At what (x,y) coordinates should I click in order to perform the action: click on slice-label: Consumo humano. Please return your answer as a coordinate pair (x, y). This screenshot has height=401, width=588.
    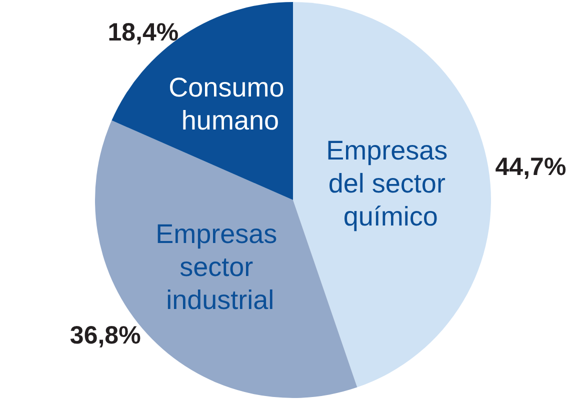
    Looking at the image, I should click on (230, 104).